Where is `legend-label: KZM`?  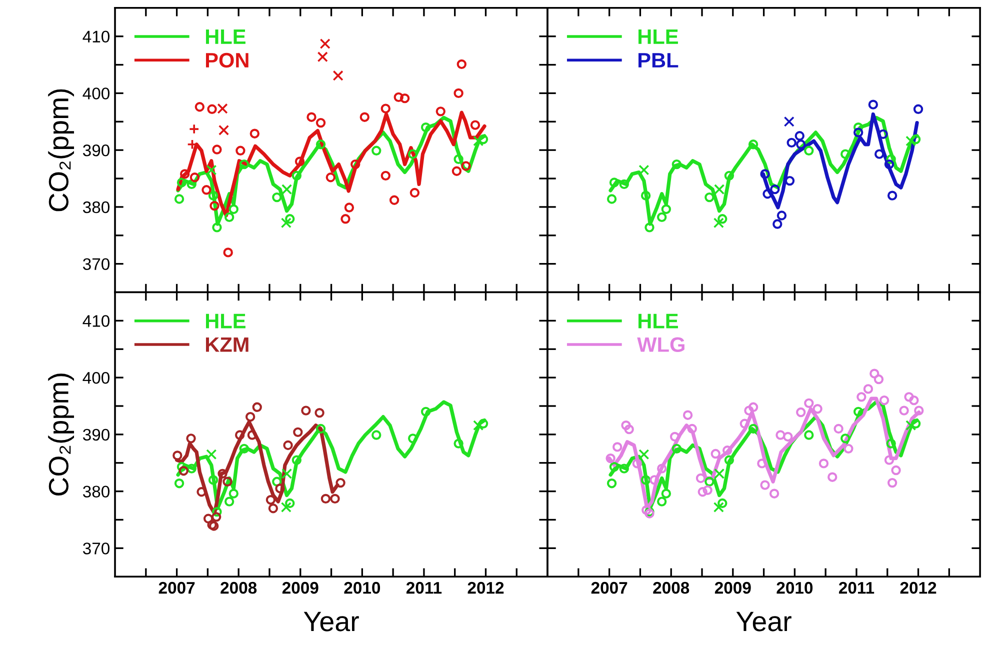 legend-label: KZM is located at coordinates (227, 344).